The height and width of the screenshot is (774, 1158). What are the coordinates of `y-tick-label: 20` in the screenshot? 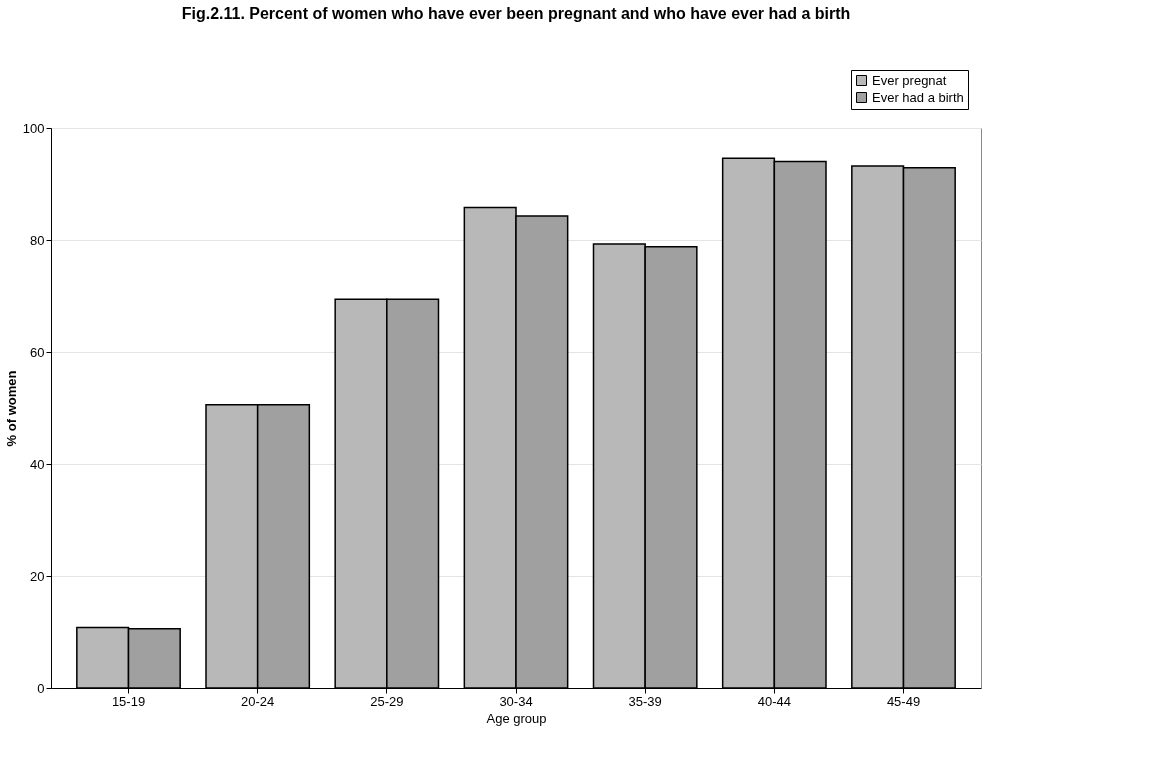 It's located at (37, 576).